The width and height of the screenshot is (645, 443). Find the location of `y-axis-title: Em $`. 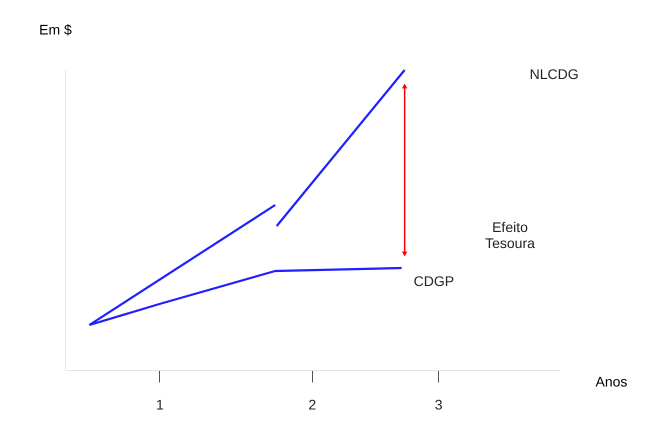

y-axis-title: Em $ is located at coordinates (55, 30).